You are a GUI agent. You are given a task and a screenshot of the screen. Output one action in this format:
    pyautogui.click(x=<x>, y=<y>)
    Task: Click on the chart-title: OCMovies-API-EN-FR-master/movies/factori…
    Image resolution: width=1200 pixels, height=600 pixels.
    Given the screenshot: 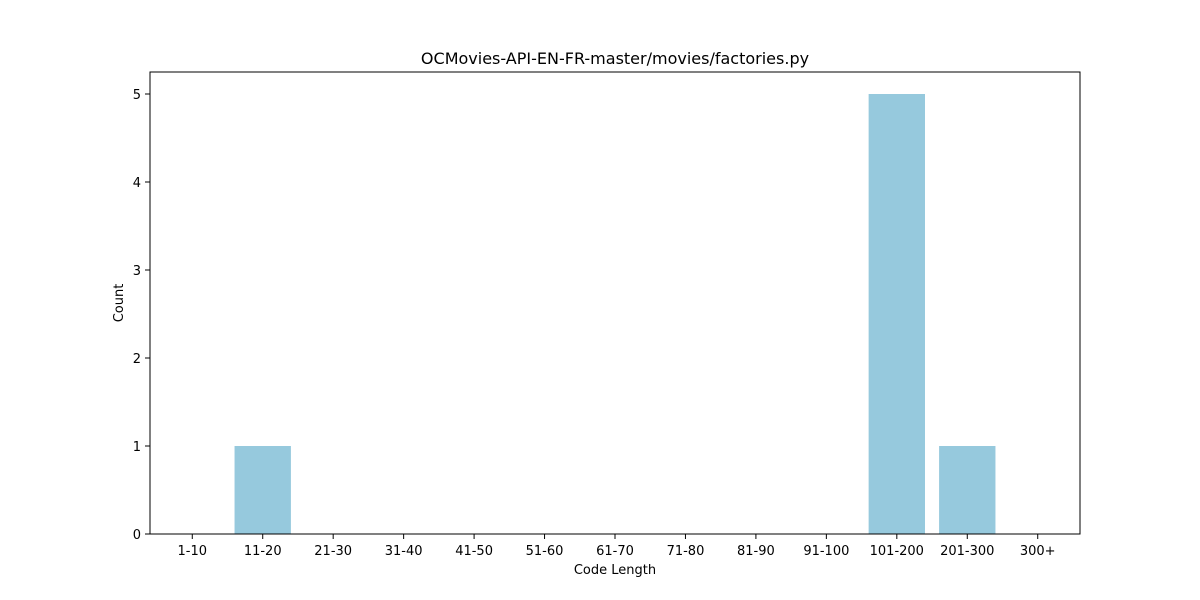 What is the action you would take?
    pyautogui.click(x=615, y=58)
    